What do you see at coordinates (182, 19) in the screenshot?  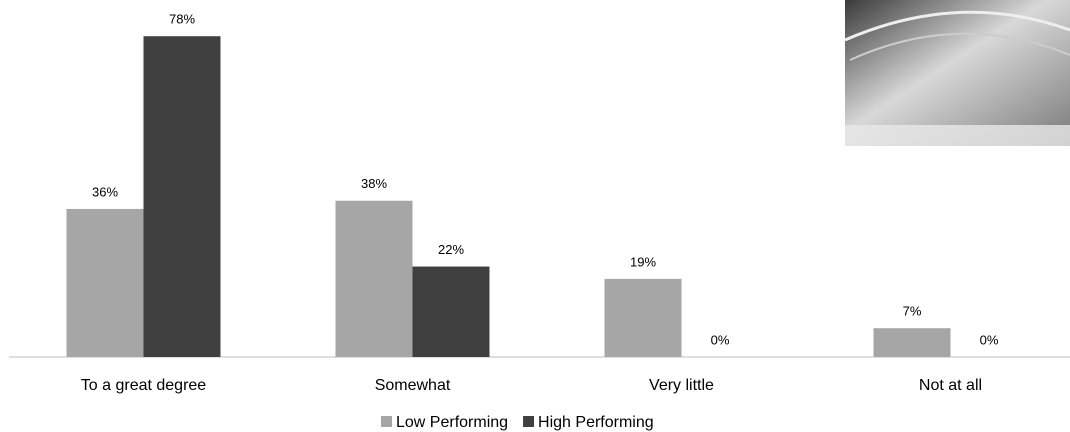 I see `value-label: 78%` at bounding box center [182, 19].